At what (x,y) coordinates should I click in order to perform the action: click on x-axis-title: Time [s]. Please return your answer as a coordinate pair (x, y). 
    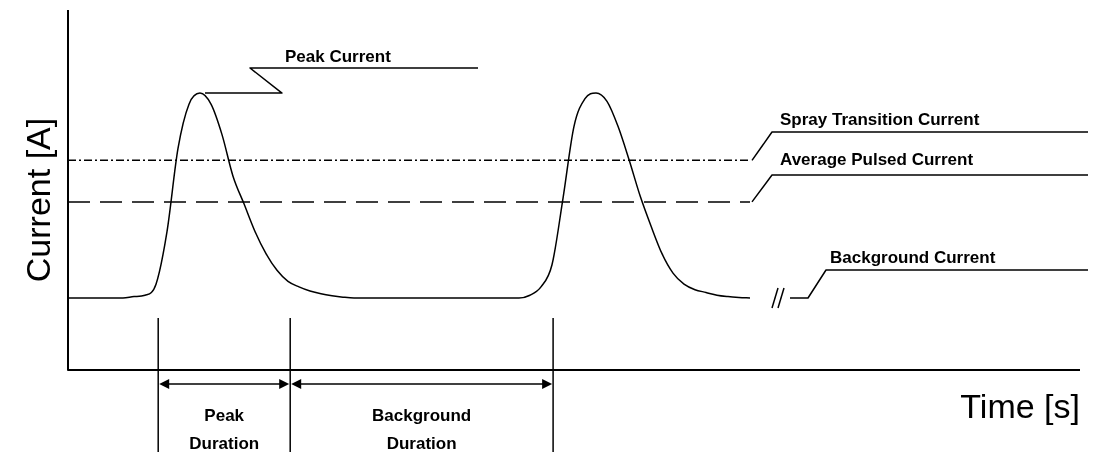
    Looking at the image, I should click on (1020, 406).